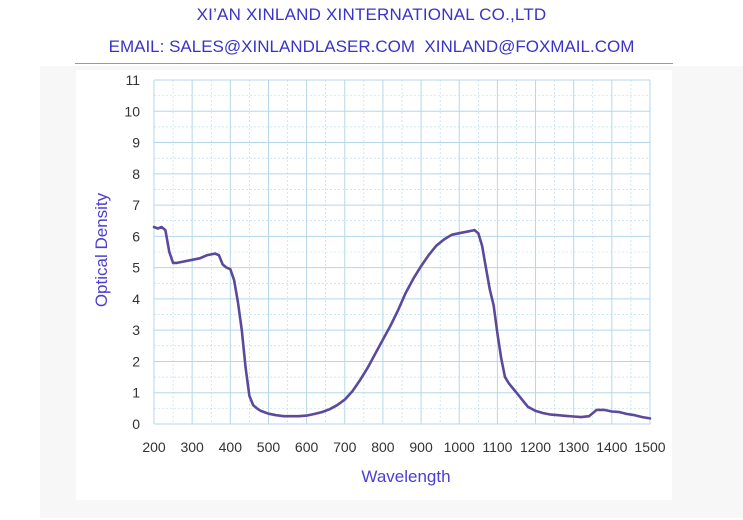 The height and width of the screenshot is (520, 743). What do you see at coordinates (421, 447) in the screenshot?
I see `x-tick-label: 900` at bounding box center [421, 447].